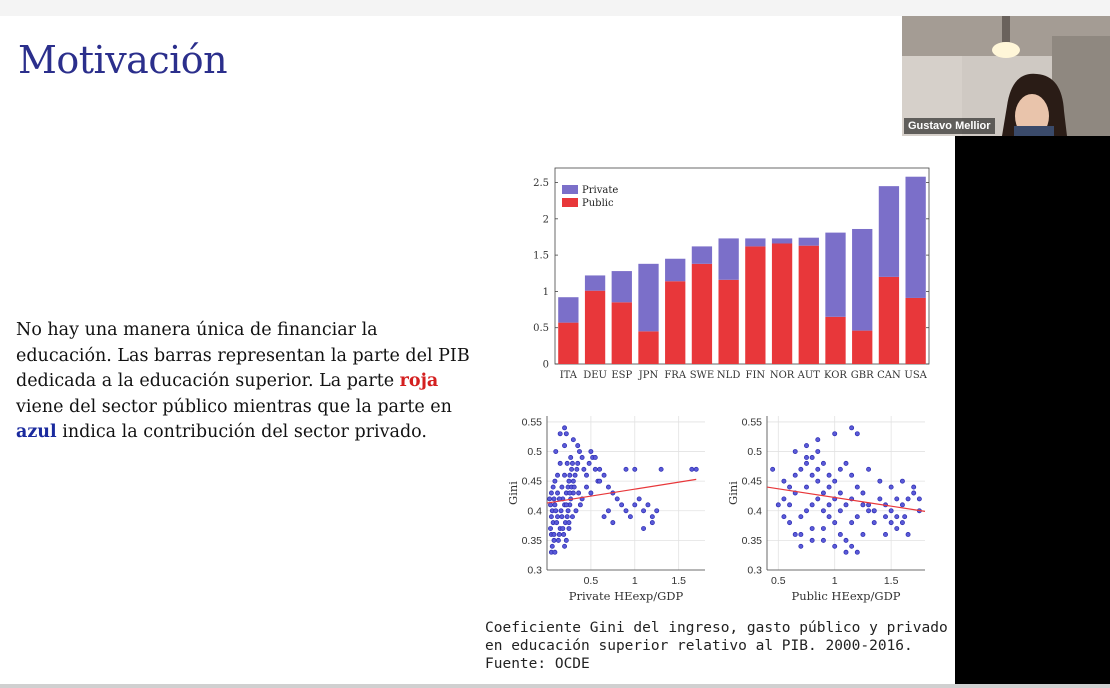 This screenshot has height=688, width=1110. I want to click on bar-plot-frame, so click(742, 266).